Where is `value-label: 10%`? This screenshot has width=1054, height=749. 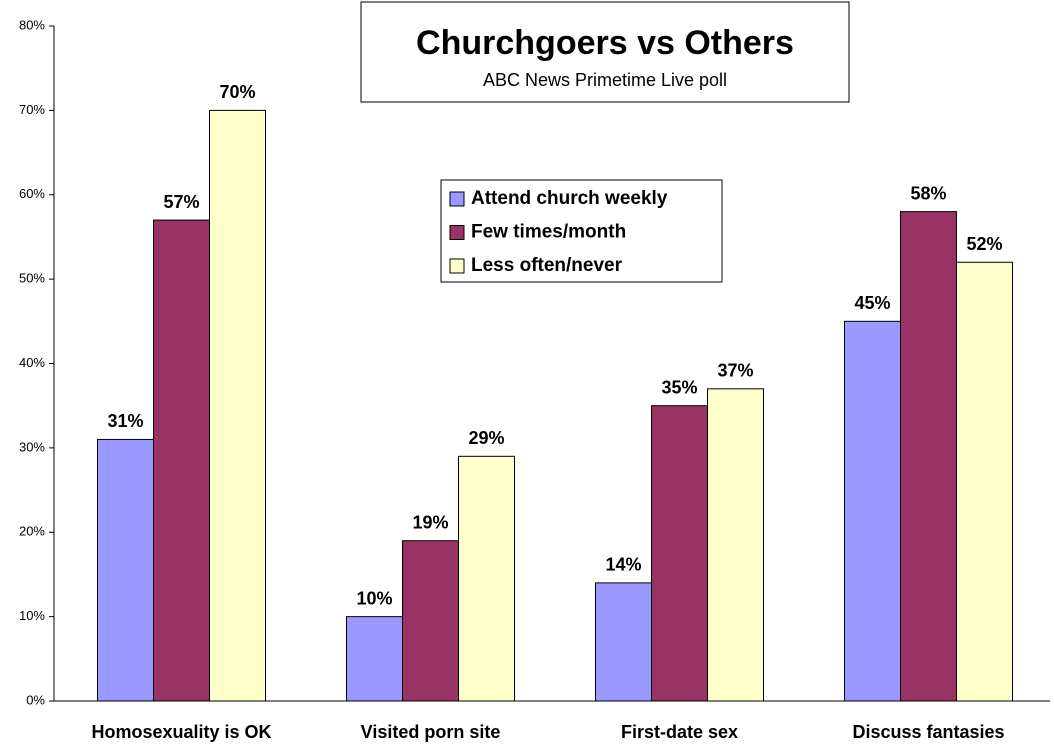
value-label: 10% is located at coordinates (374, 598).